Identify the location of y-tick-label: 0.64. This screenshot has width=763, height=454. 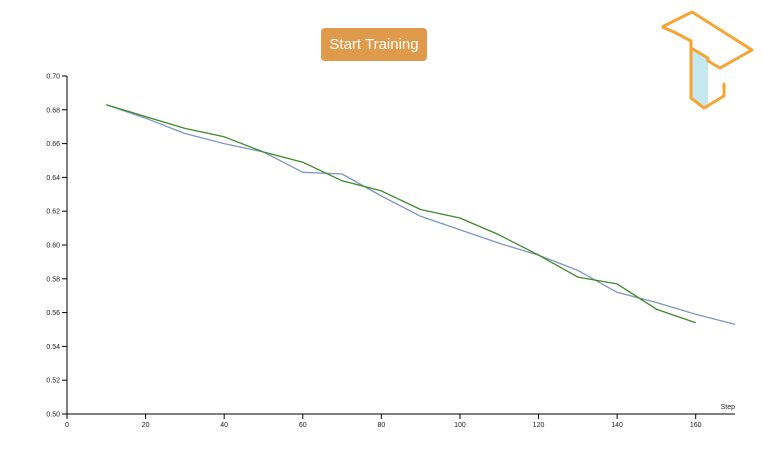
(53, 178).